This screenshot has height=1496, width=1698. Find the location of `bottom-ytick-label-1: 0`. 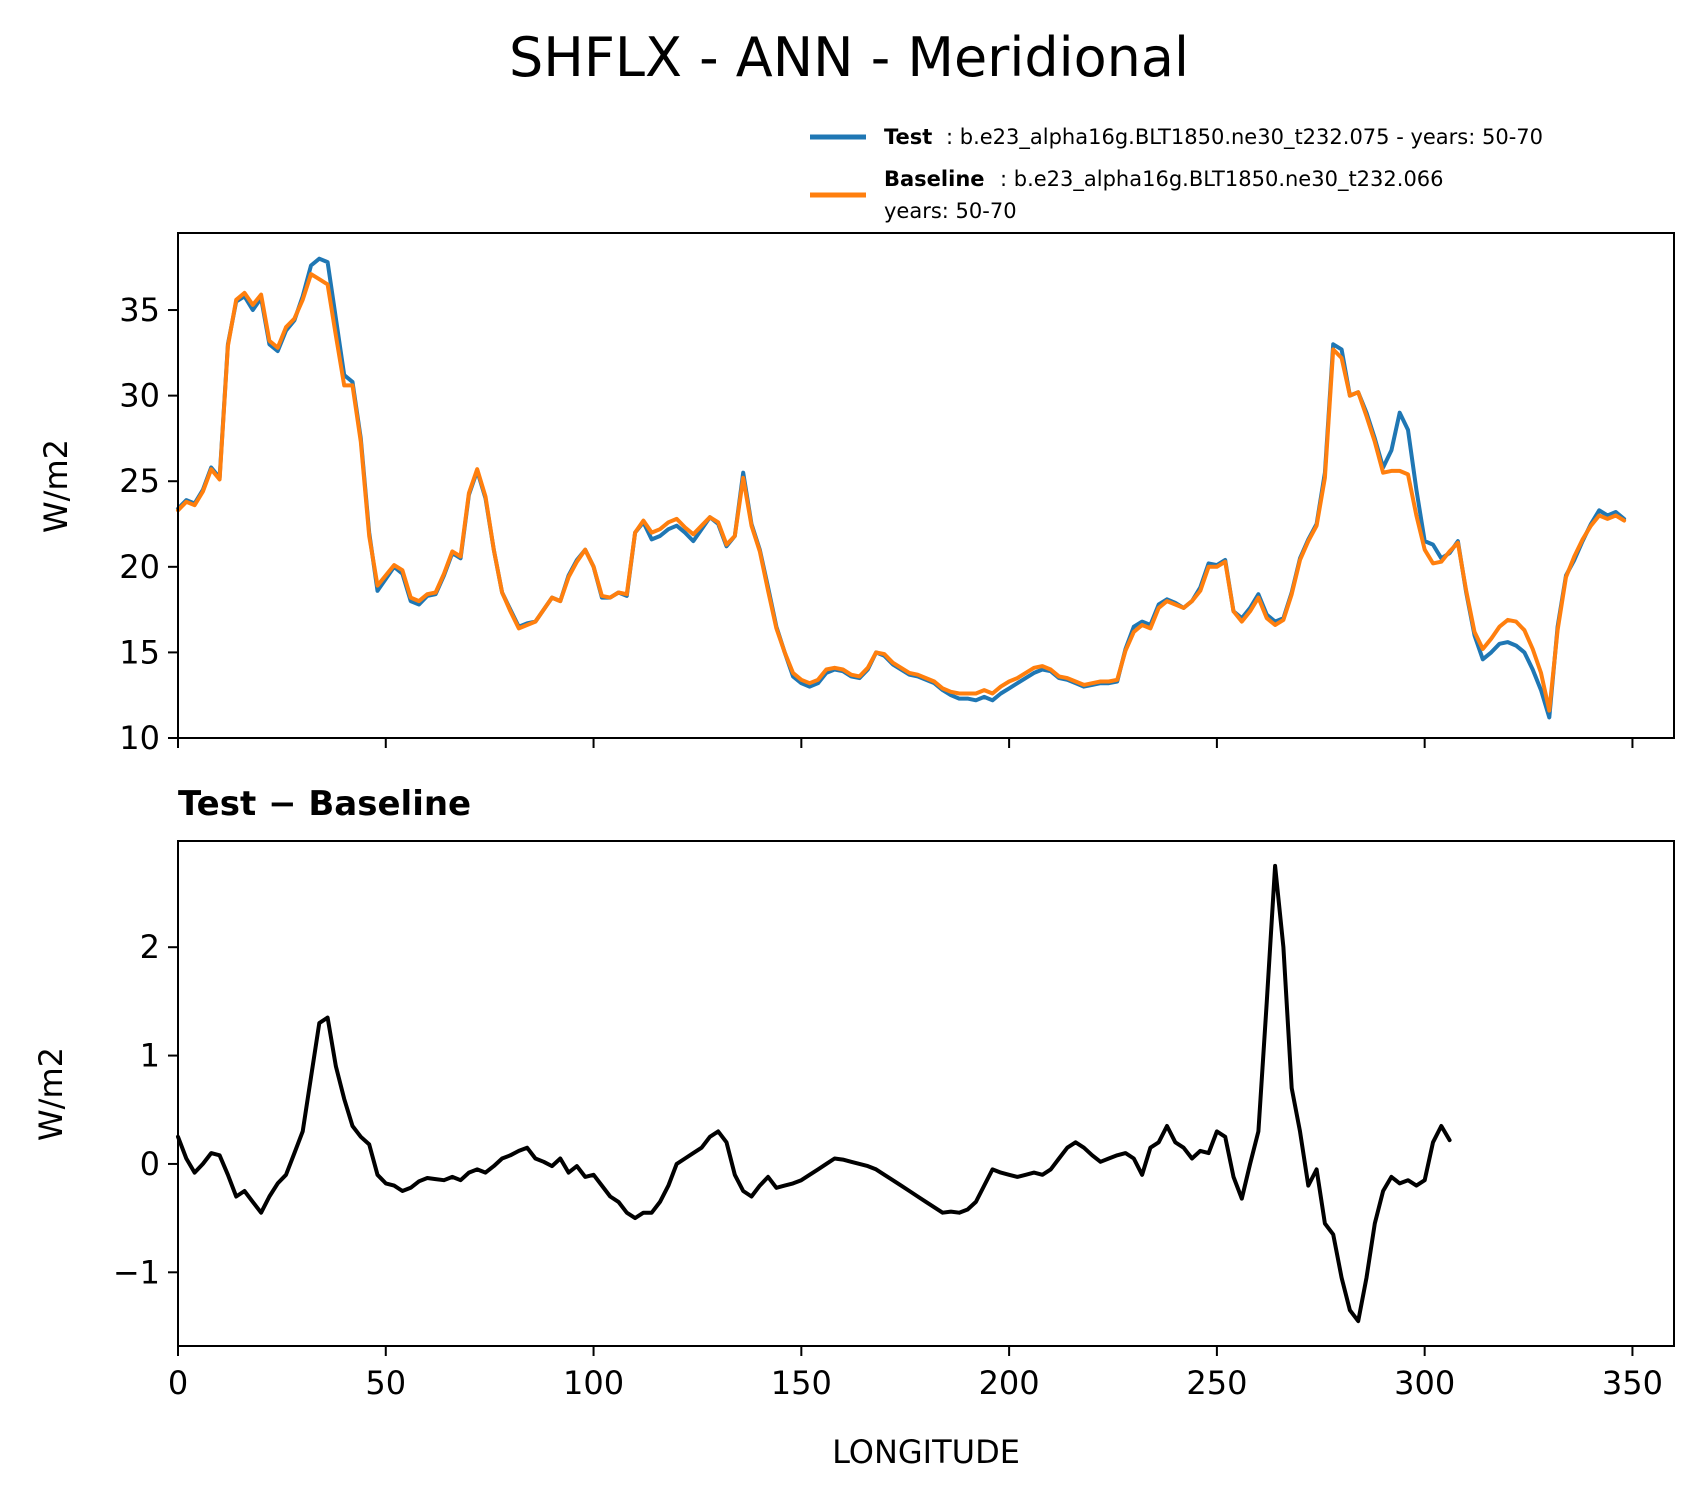

bottom-ytick-label-1: 0 is located at coordinates (150, 1164).